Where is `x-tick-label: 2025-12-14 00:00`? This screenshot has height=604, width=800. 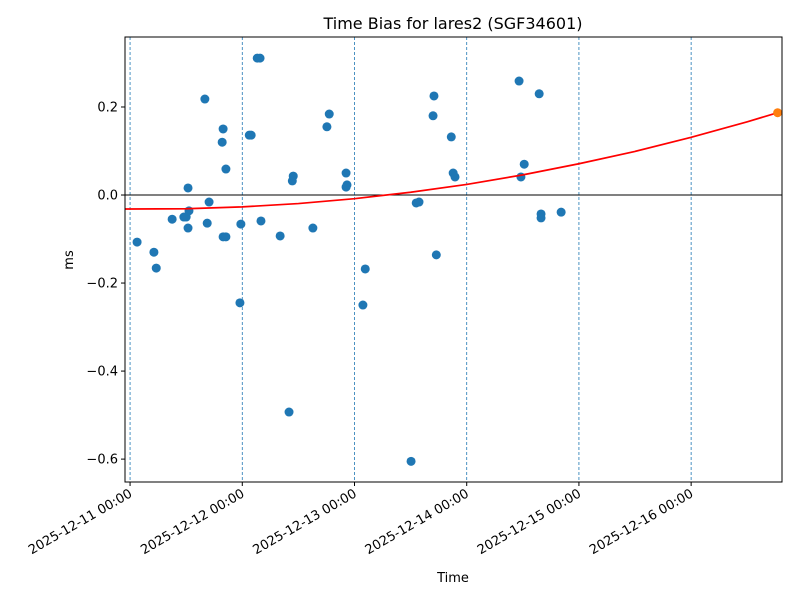
x-tick-label: 2025-12-14 00:00 is located at coordinates (417, 522).